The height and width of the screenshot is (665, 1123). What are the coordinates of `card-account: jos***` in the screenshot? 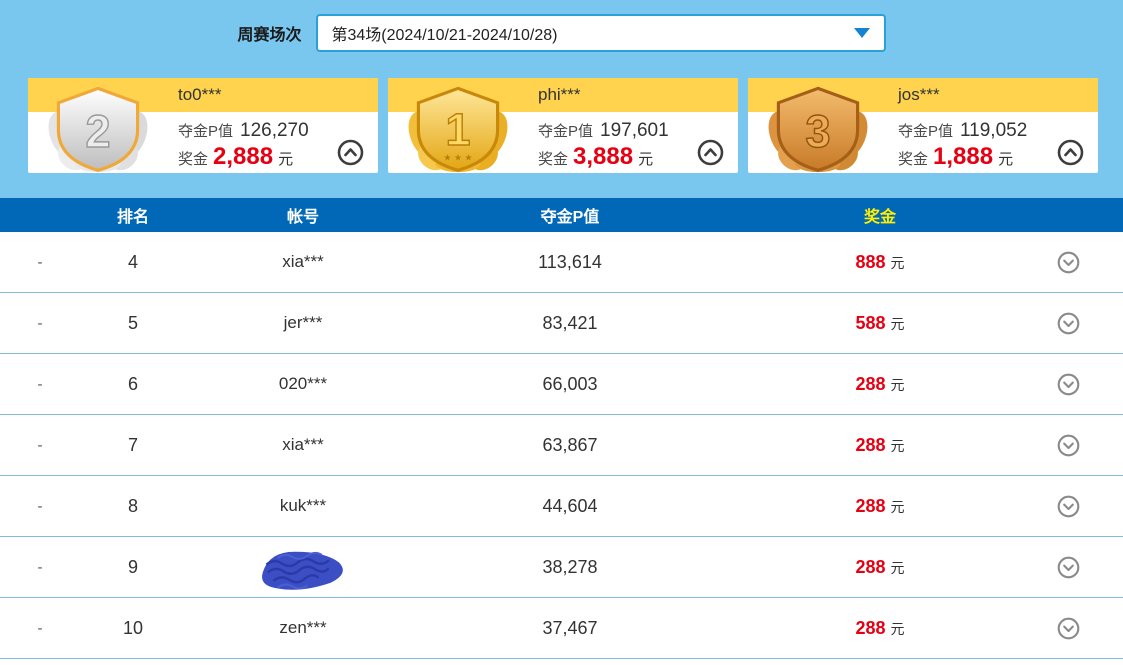 It's located at (919, 94).